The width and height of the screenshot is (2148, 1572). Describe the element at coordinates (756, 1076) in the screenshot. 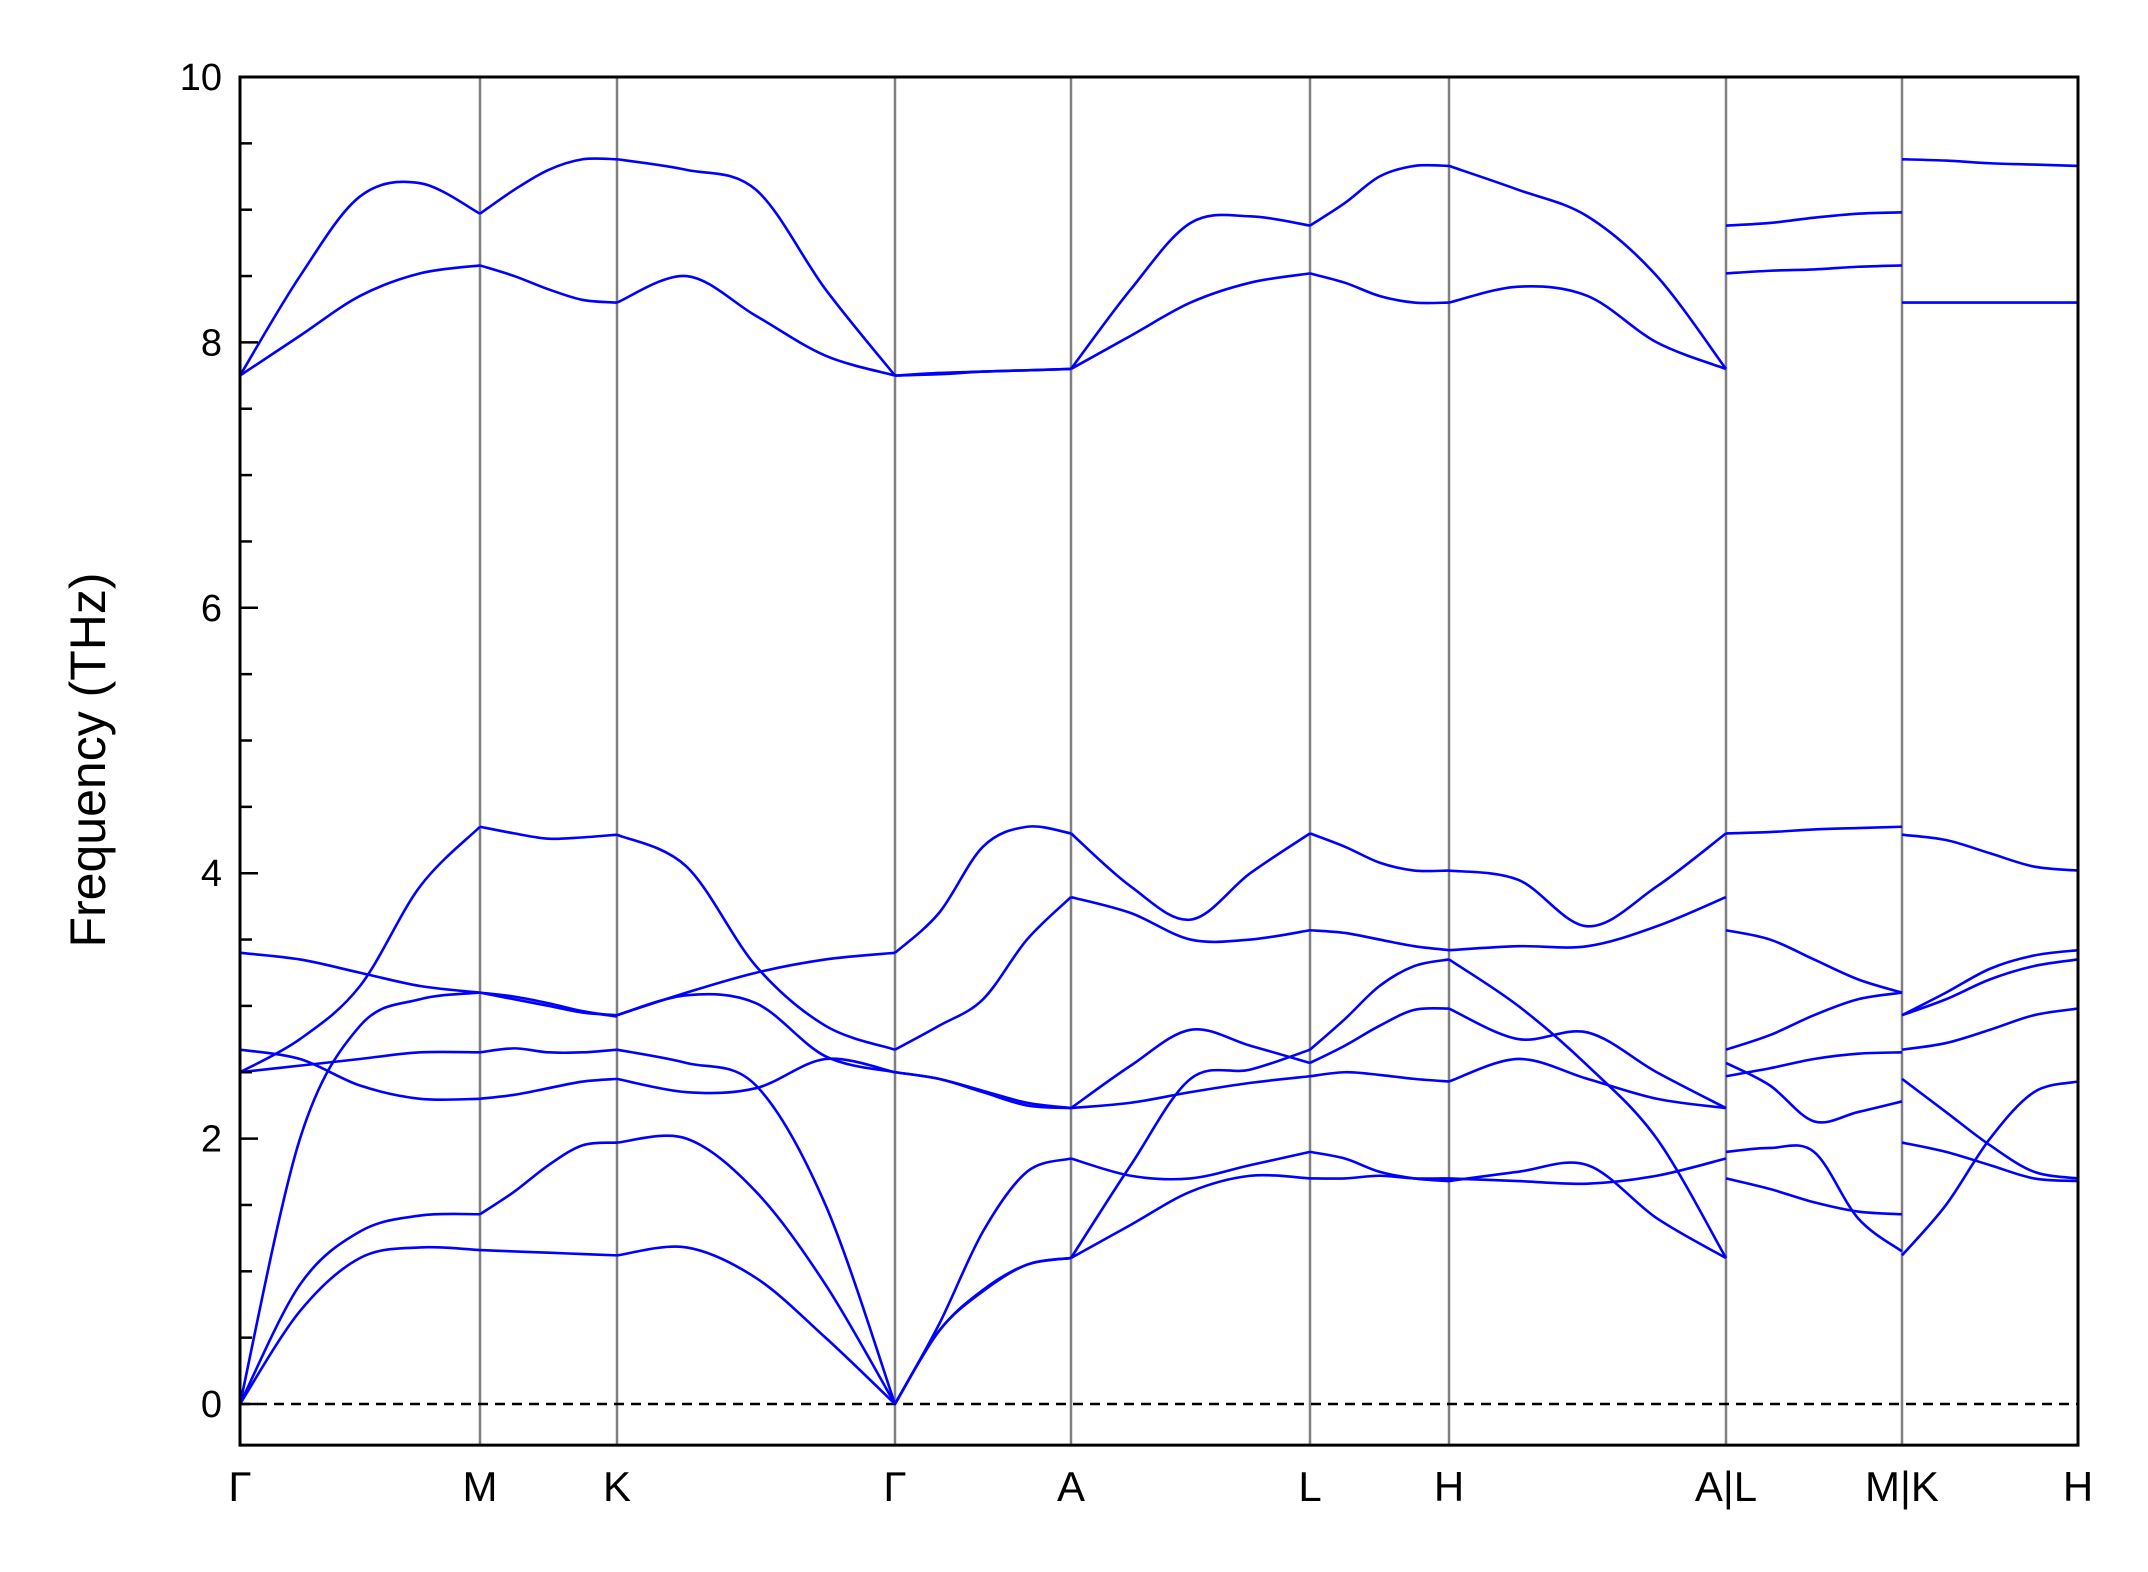

I see `band-6-segment-K-Γ` at that location.